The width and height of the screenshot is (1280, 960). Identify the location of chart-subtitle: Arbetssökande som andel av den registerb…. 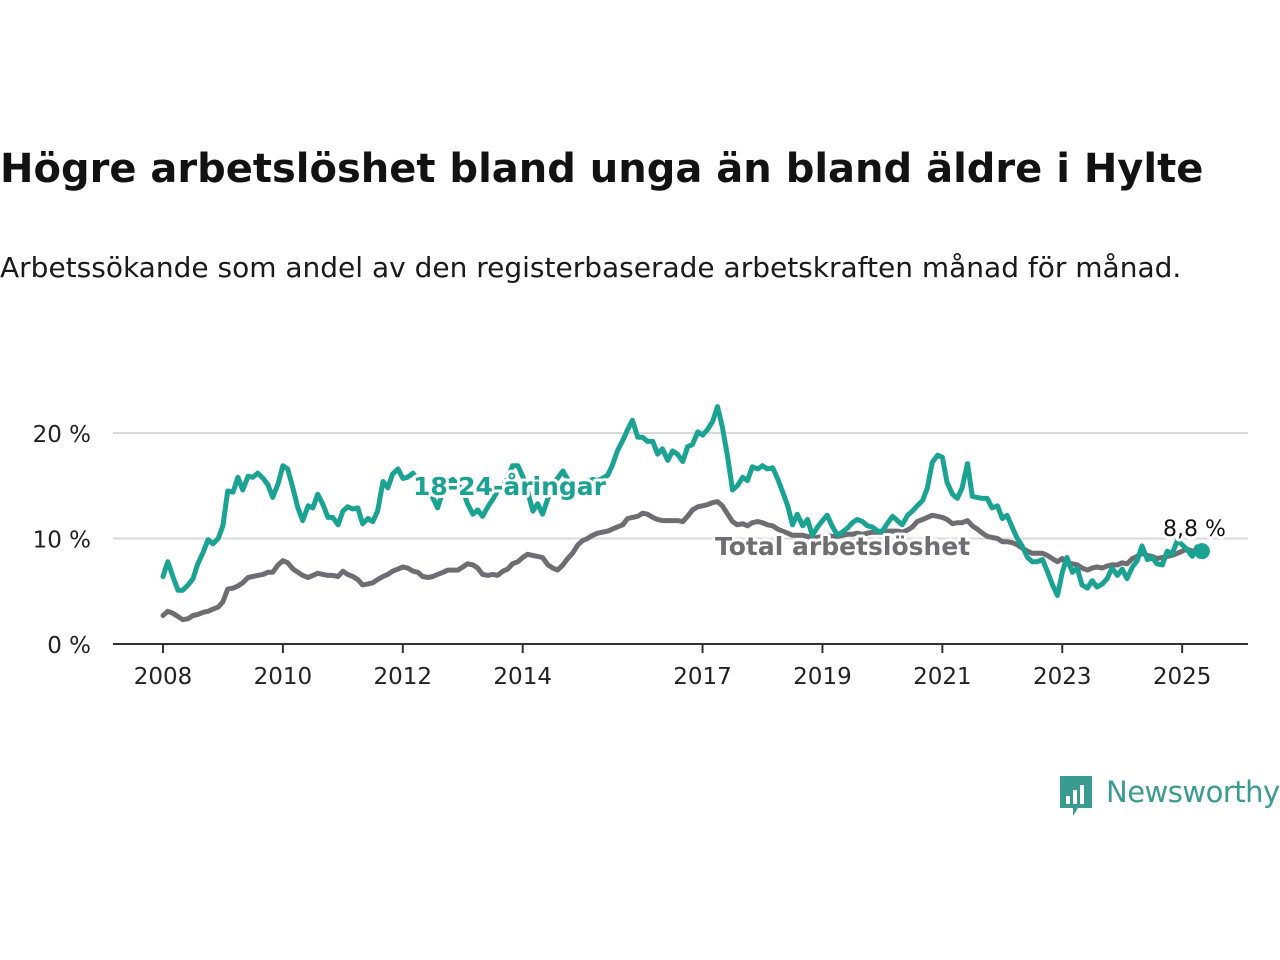
(591, 267).